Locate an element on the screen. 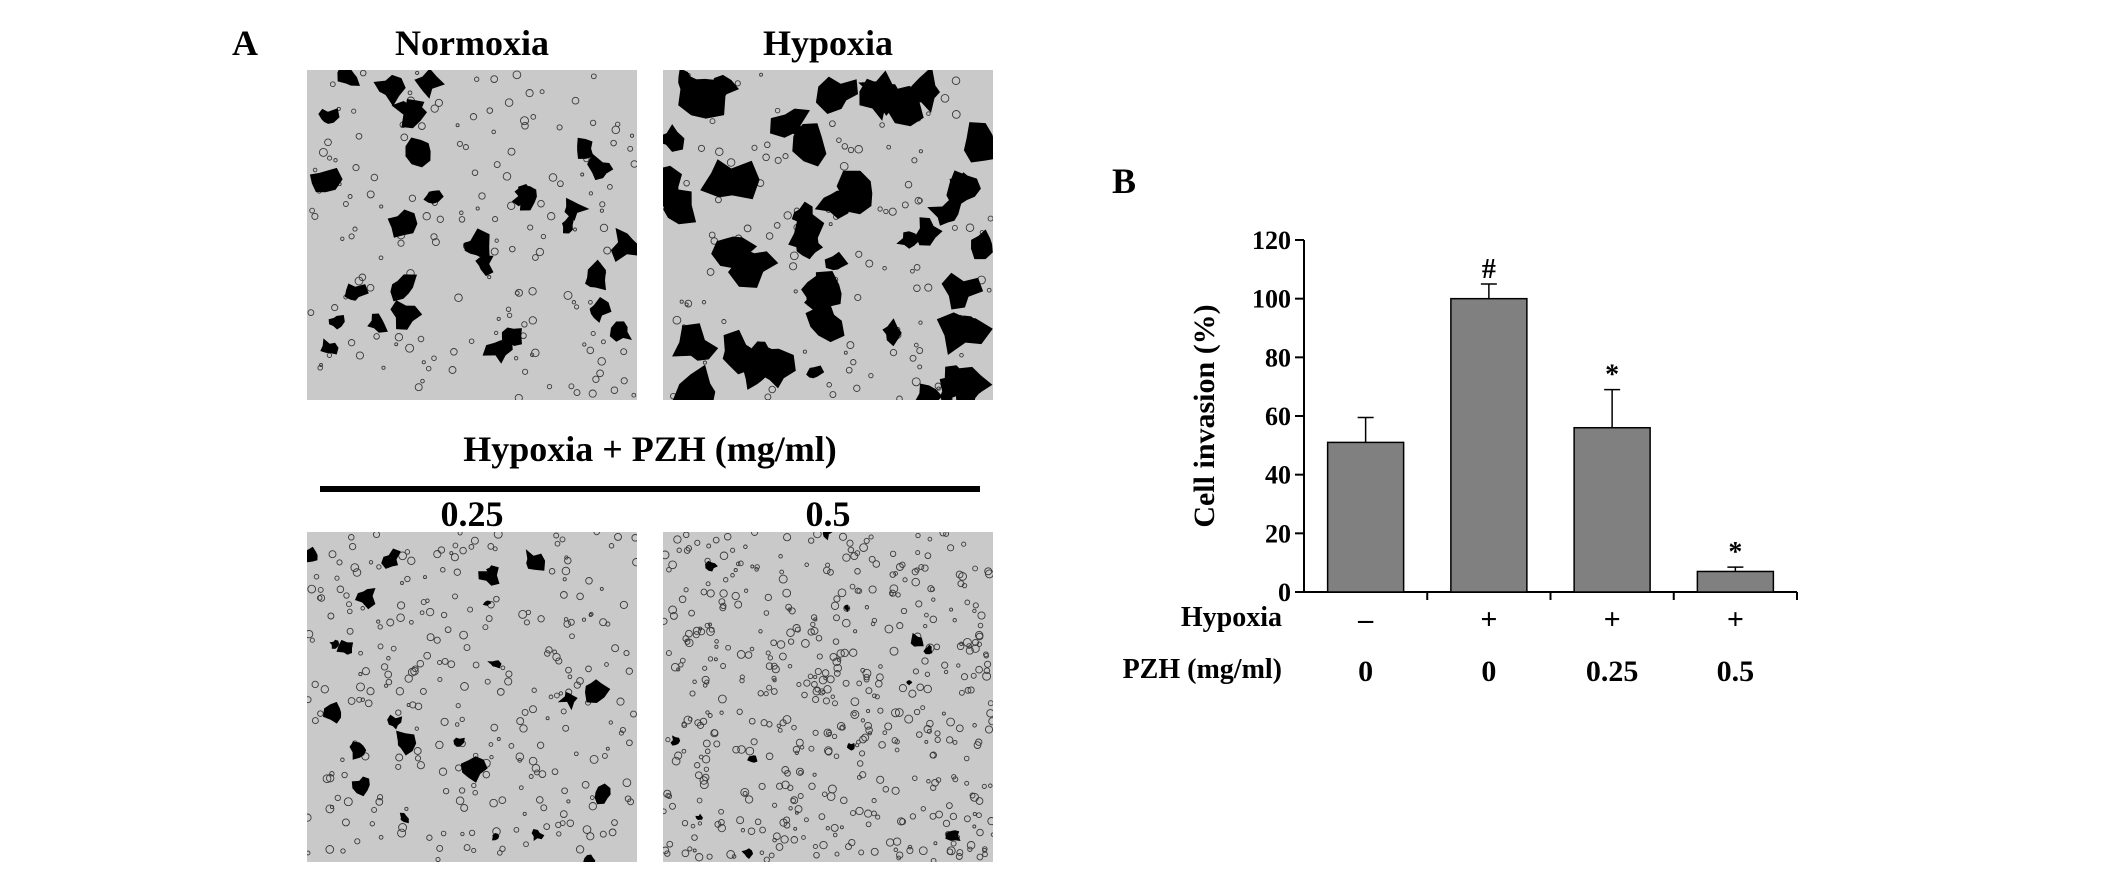  pzh-05-title: 0.5 is located at coordinates (828, 514).